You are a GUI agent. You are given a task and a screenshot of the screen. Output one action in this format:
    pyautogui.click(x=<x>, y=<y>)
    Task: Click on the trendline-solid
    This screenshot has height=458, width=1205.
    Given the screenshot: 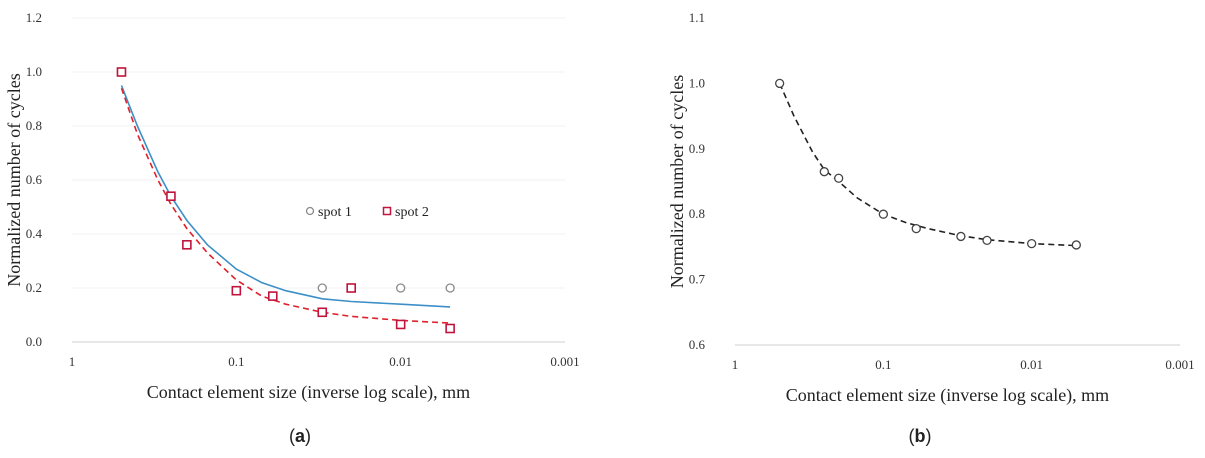 What is the action you would take?
    pyautogui.click(x=285, y=196)
    